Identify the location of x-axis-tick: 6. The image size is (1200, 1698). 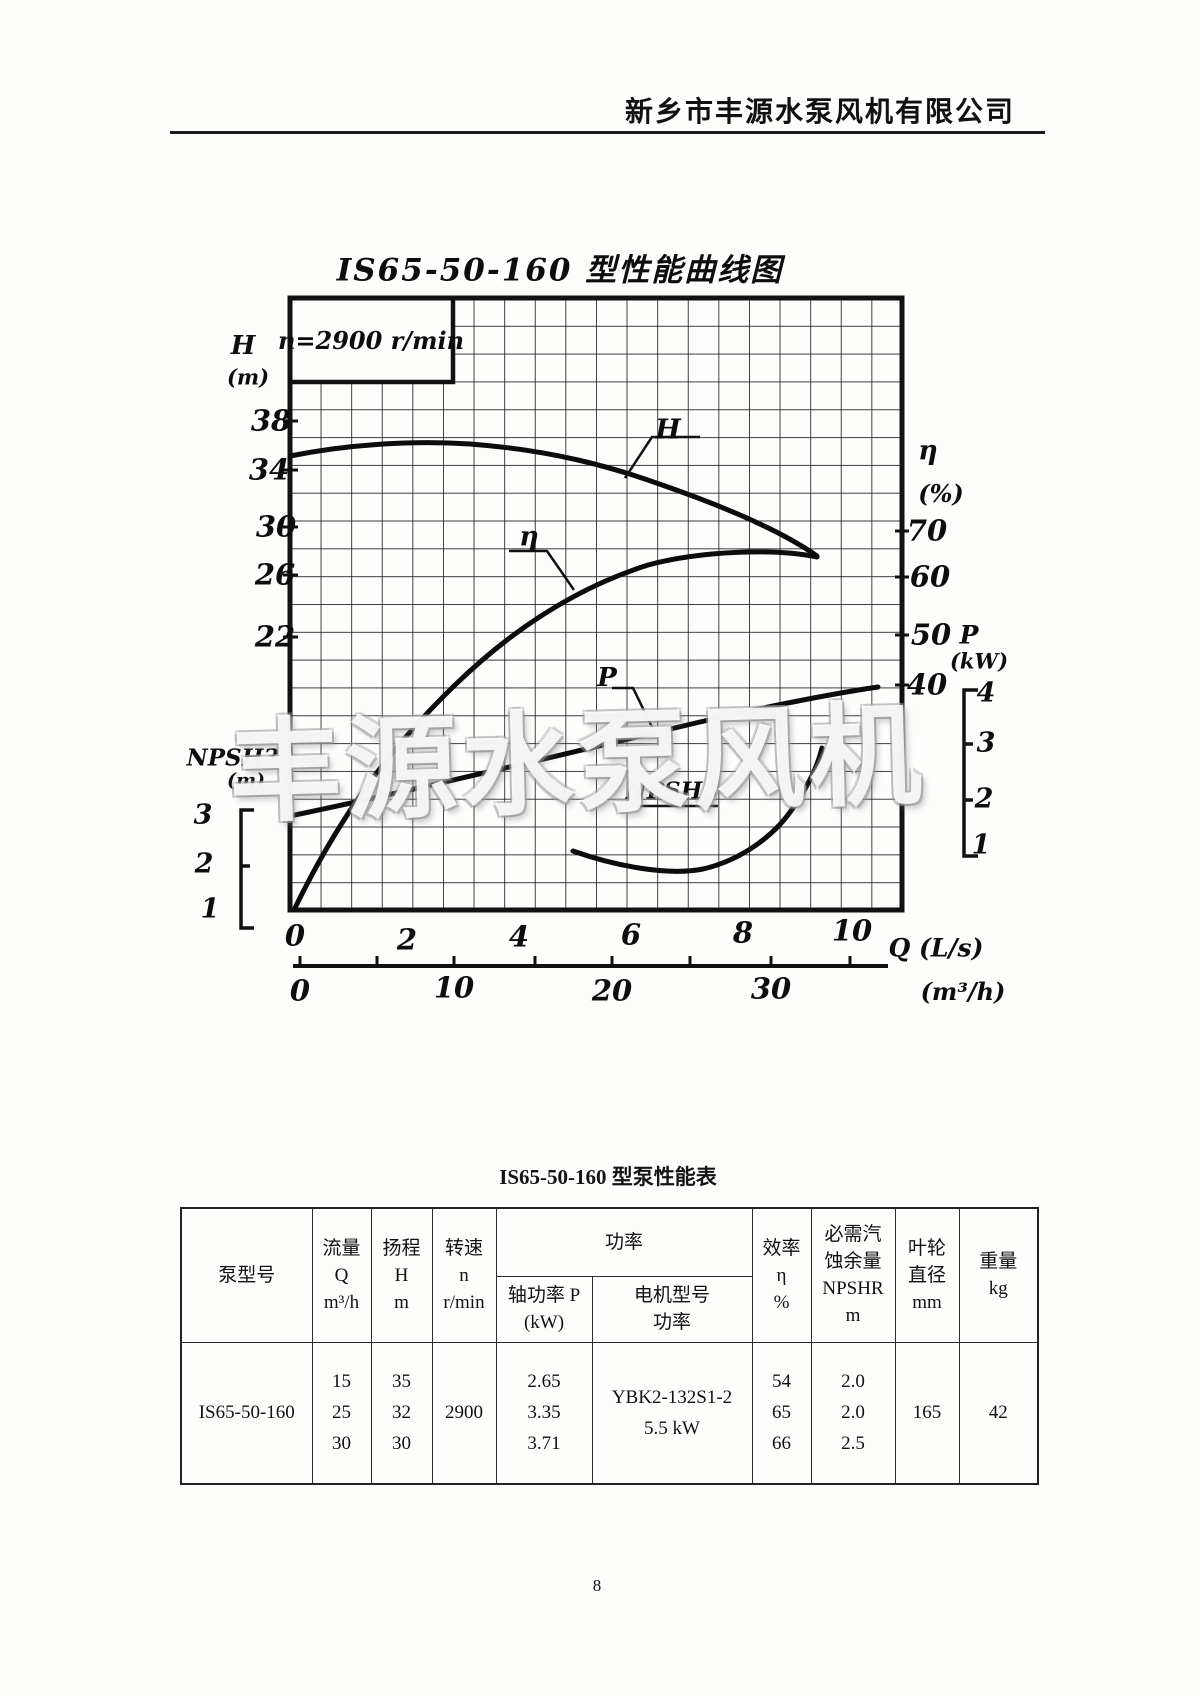
(631, 934).